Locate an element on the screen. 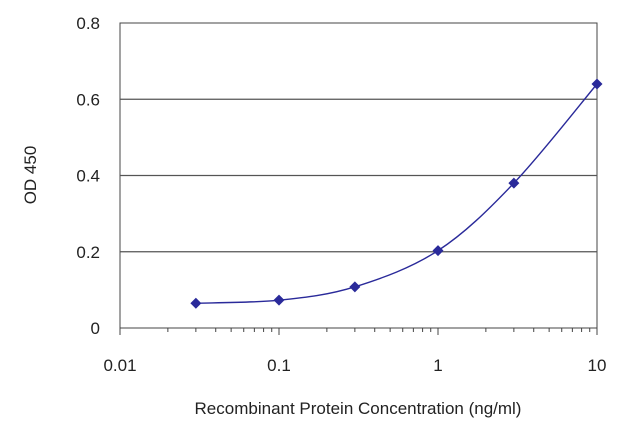  y-tick-label: 0 is located at coordinates (95, 328).